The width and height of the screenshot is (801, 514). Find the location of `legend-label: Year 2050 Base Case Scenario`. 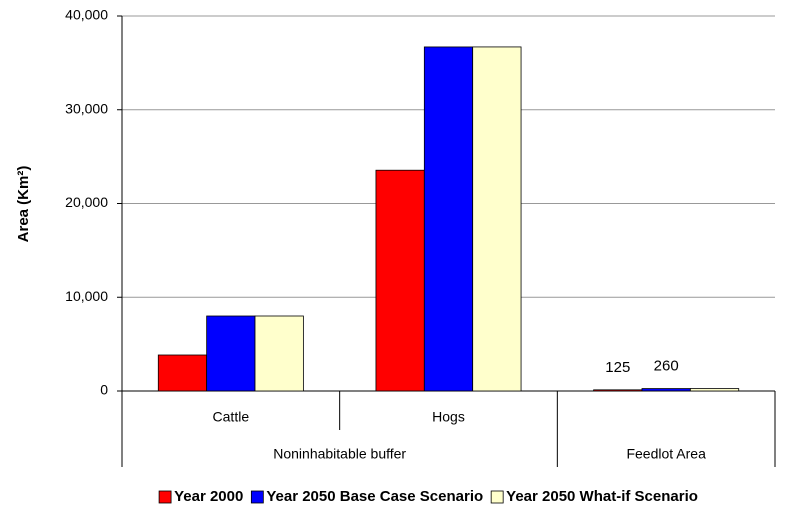

legend-label: Year 2050 Base Case Scenario is located at coordinates (374, 496).